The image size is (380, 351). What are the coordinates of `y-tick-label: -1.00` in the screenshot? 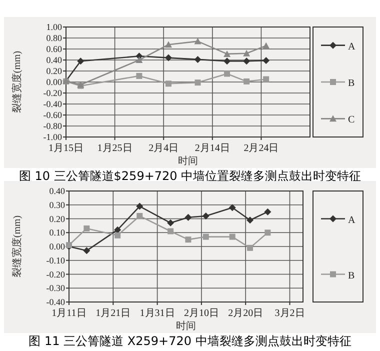 It's located at (52, 137).